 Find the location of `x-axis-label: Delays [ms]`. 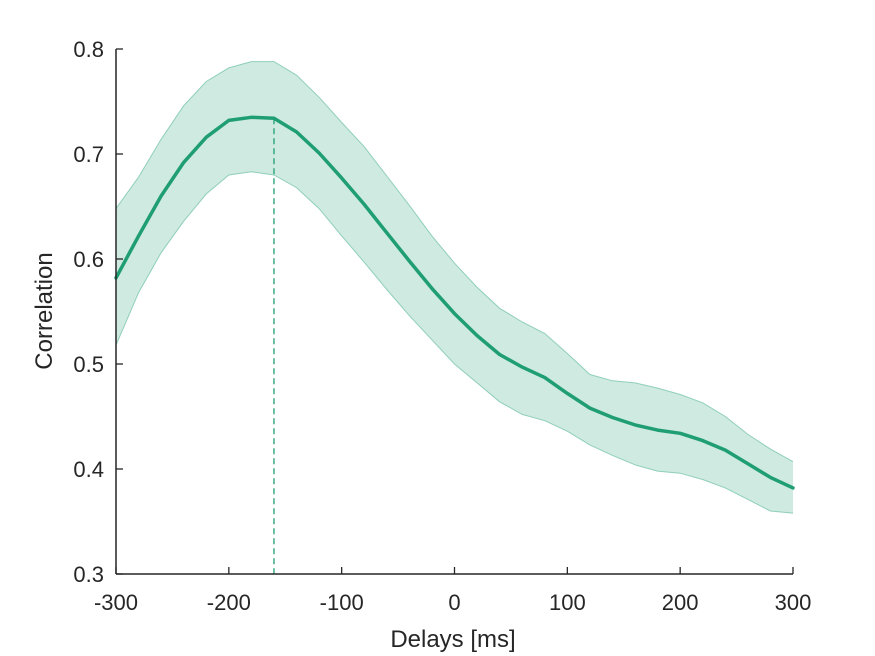

x-axis-label: Delays [ms] is located at coordinates (452, 639).